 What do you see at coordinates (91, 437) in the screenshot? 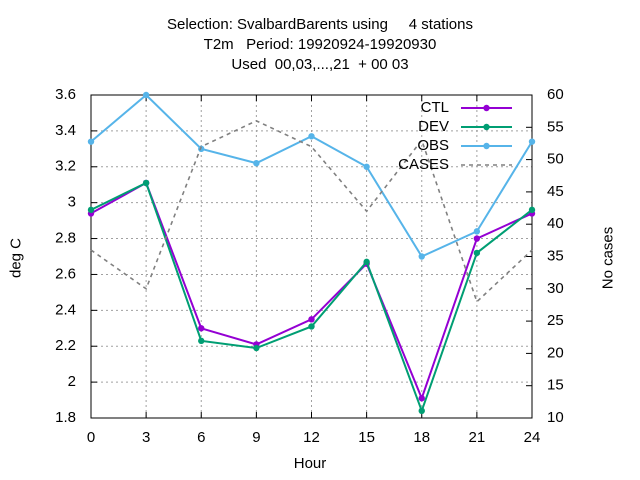
I see `x-tick-label: 0` at bounding box center [91, 437].